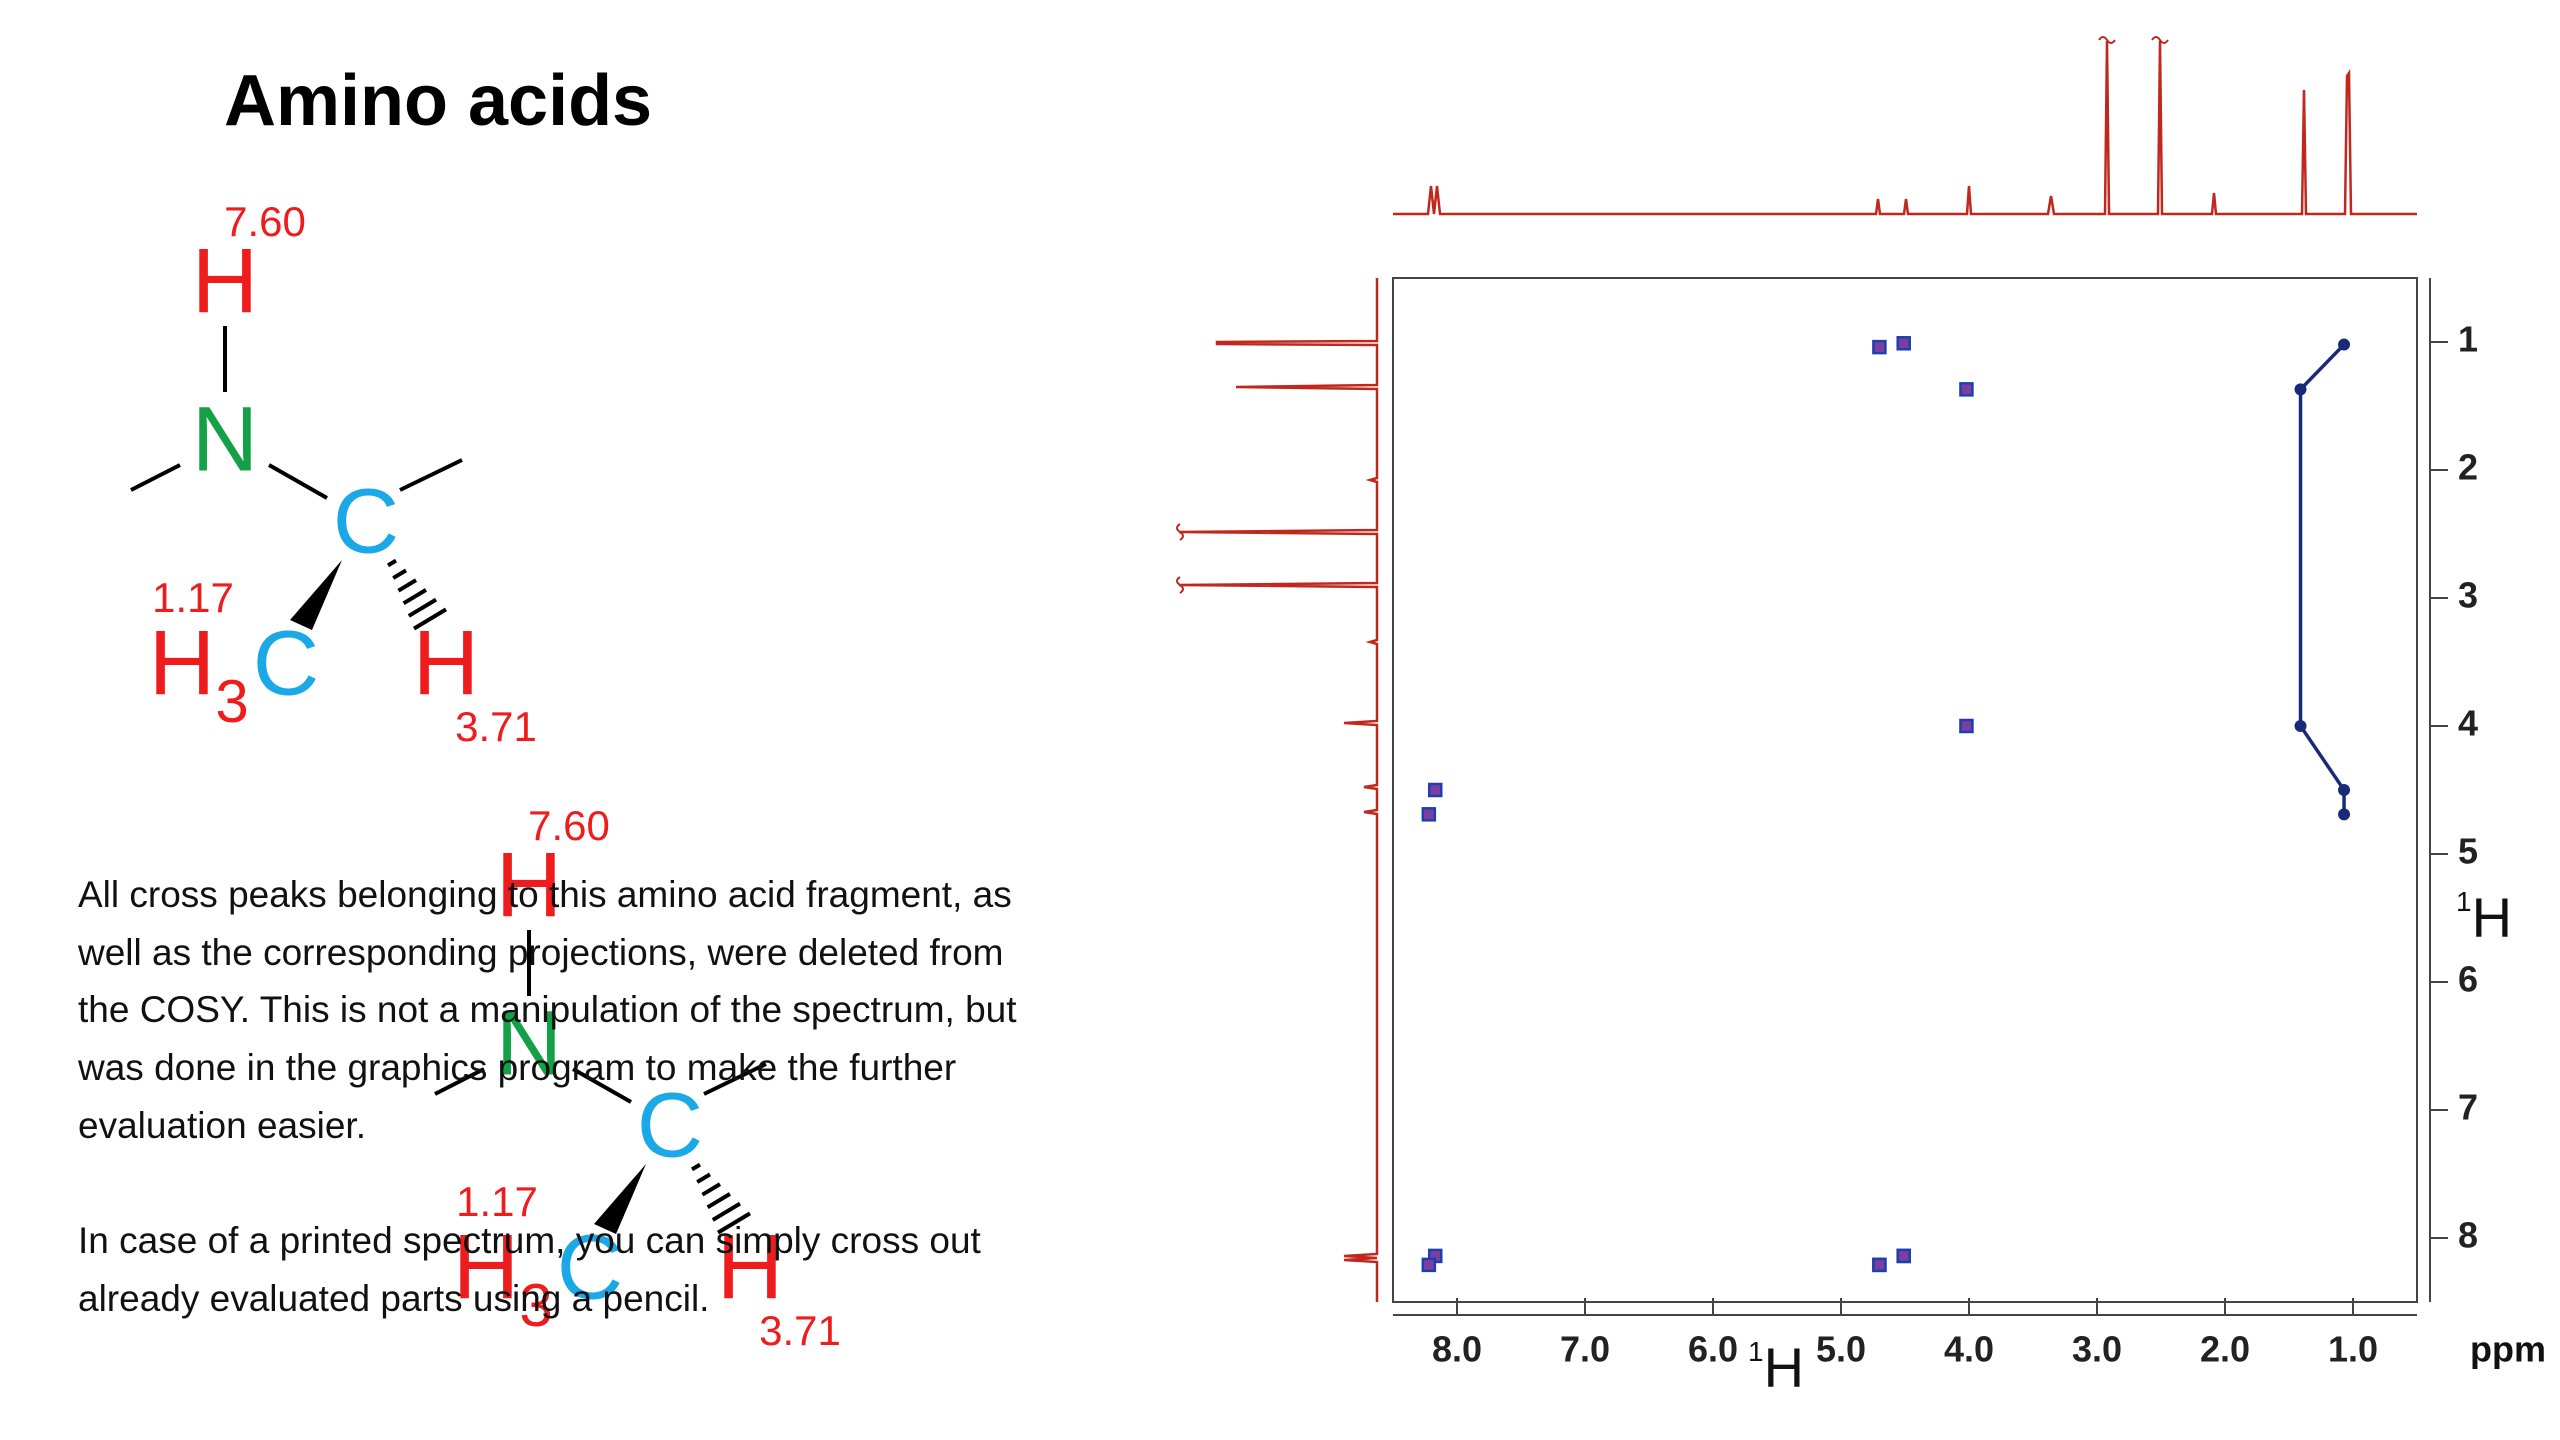 This screenshot has width=2560, height=1440. Describe the element at coordinates (1585, 1349) in the screenshot. I see `x-tick-label: 7.0` at that location.